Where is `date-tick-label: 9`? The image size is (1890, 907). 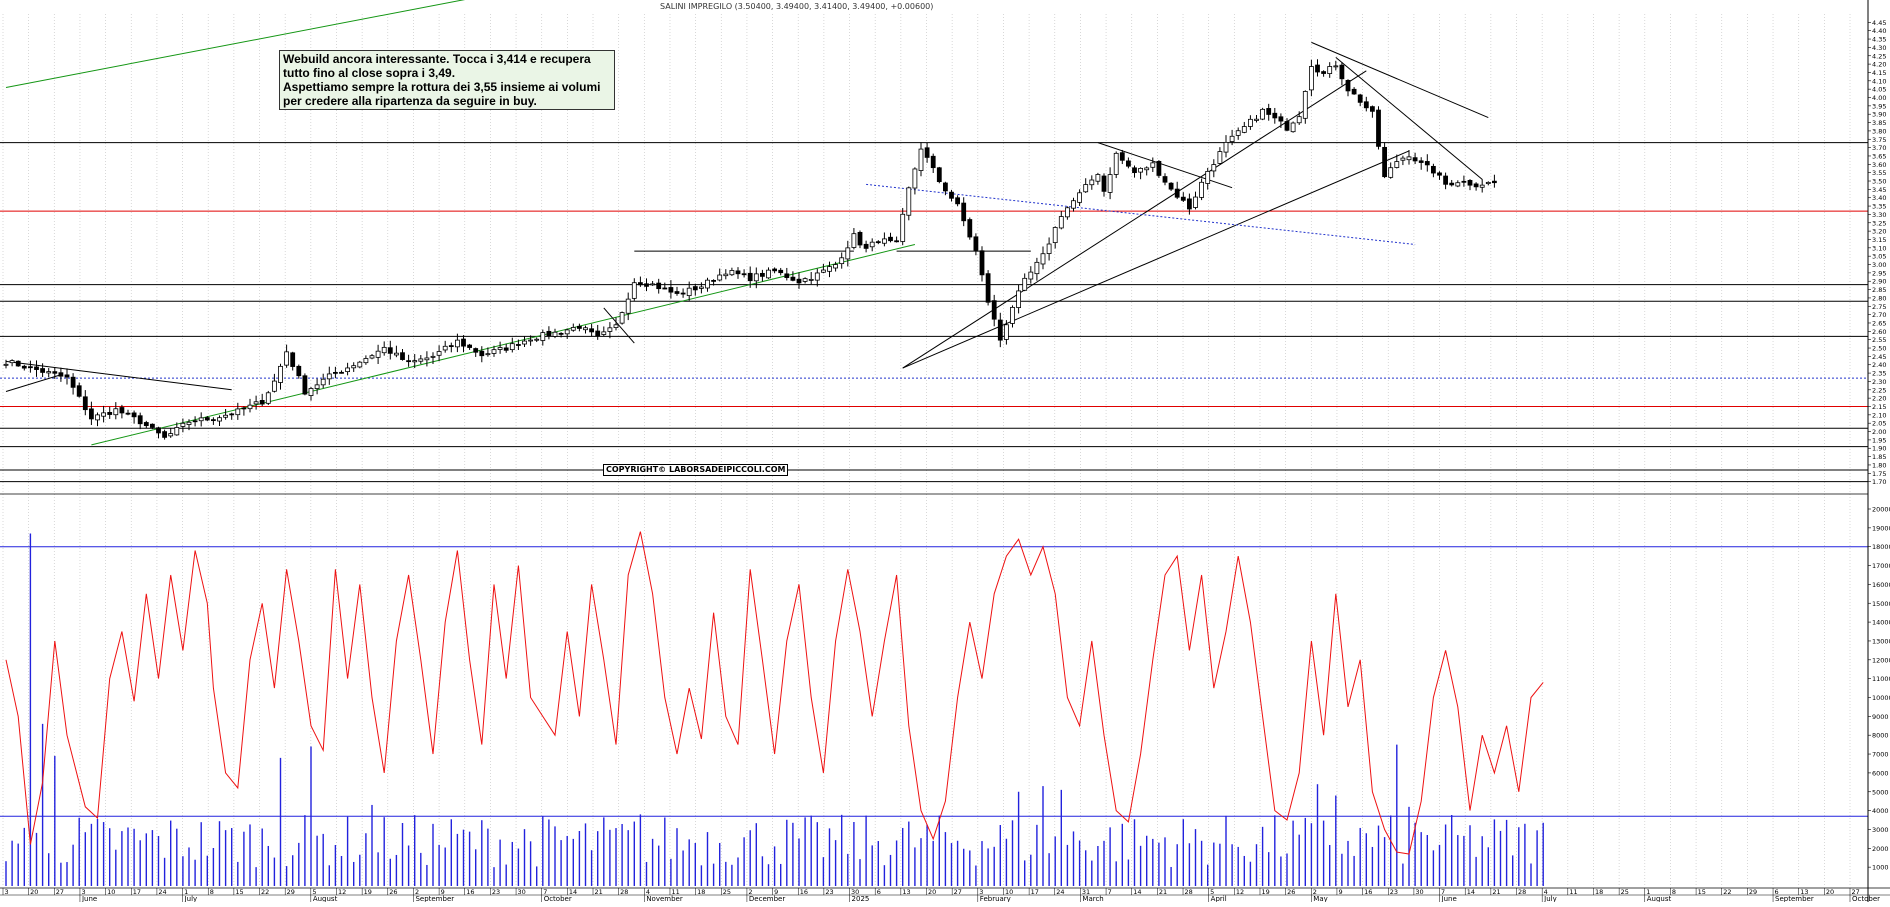 date-tick-label: 9 is located at coordinates (1340, 892).